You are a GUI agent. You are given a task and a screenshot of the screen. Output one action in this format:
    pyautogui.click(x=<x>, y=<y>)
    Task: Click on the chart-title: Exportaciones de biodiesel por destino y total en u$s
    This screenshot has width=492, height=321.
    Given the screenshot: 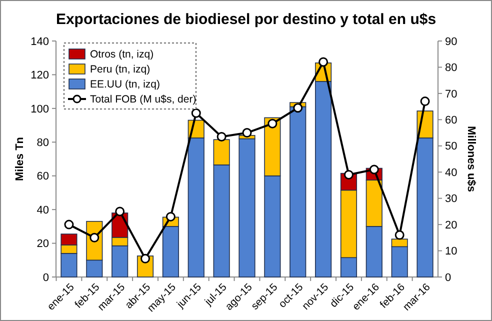 What is the action you would take?
    pyautogui.click(x=246, y=19)
    